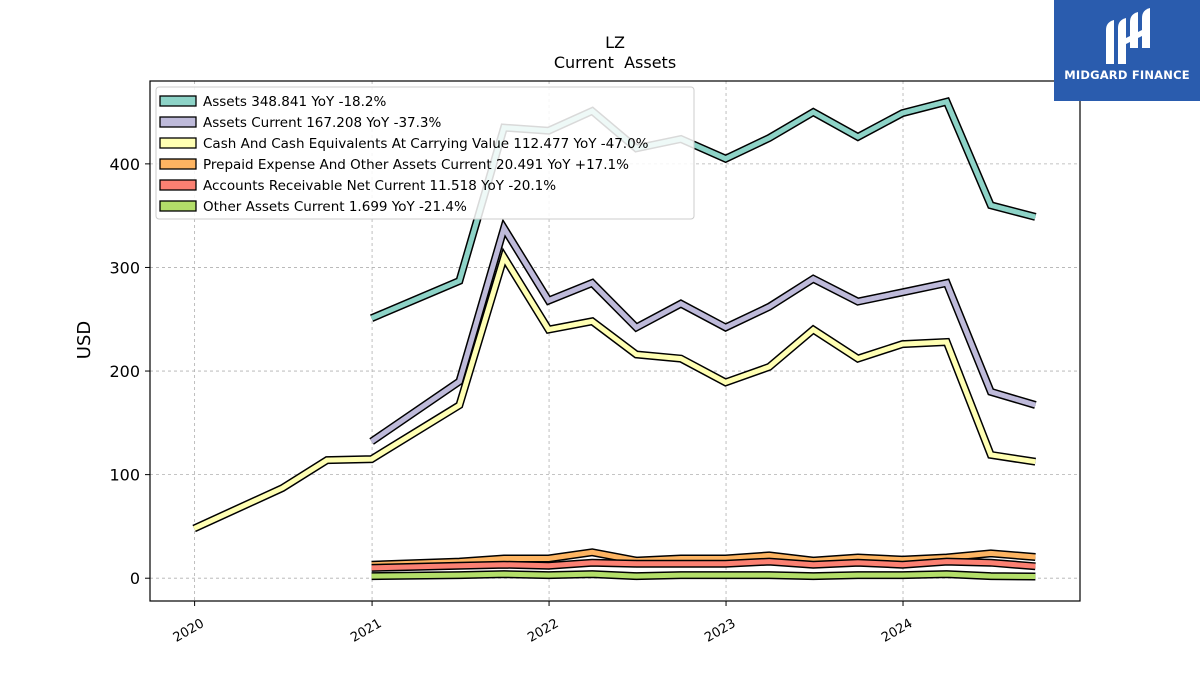 The image size is (1200, 675). Describe the element at coordinates (897, 631) in the screenshot. I see `x-tick-label: 2024` at that location.